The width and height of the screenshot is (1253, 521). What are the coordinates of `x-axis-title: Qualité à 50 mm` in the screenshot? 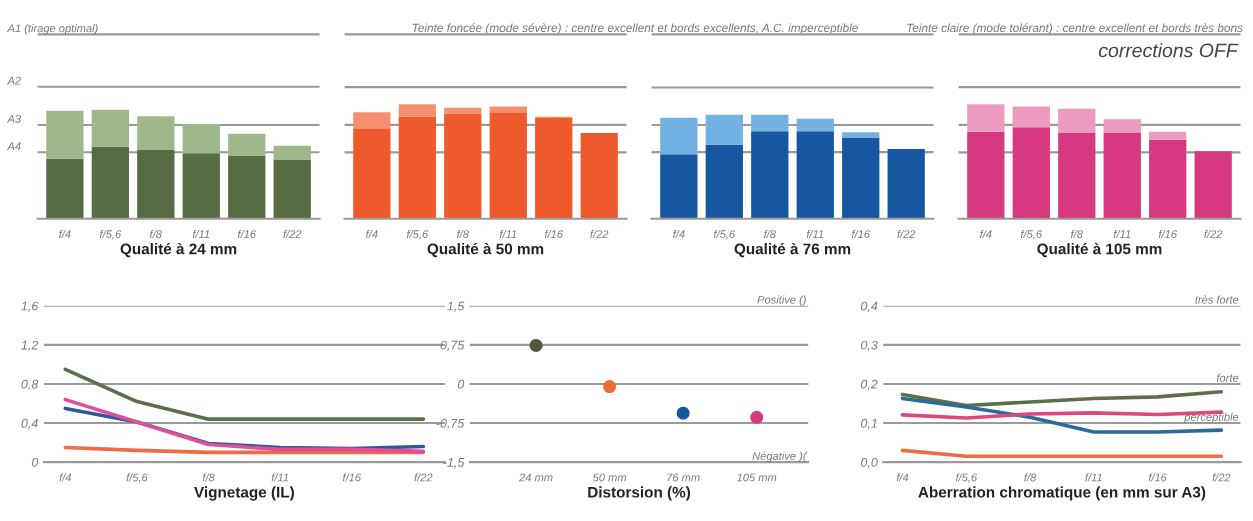 It's located at (485, 250).